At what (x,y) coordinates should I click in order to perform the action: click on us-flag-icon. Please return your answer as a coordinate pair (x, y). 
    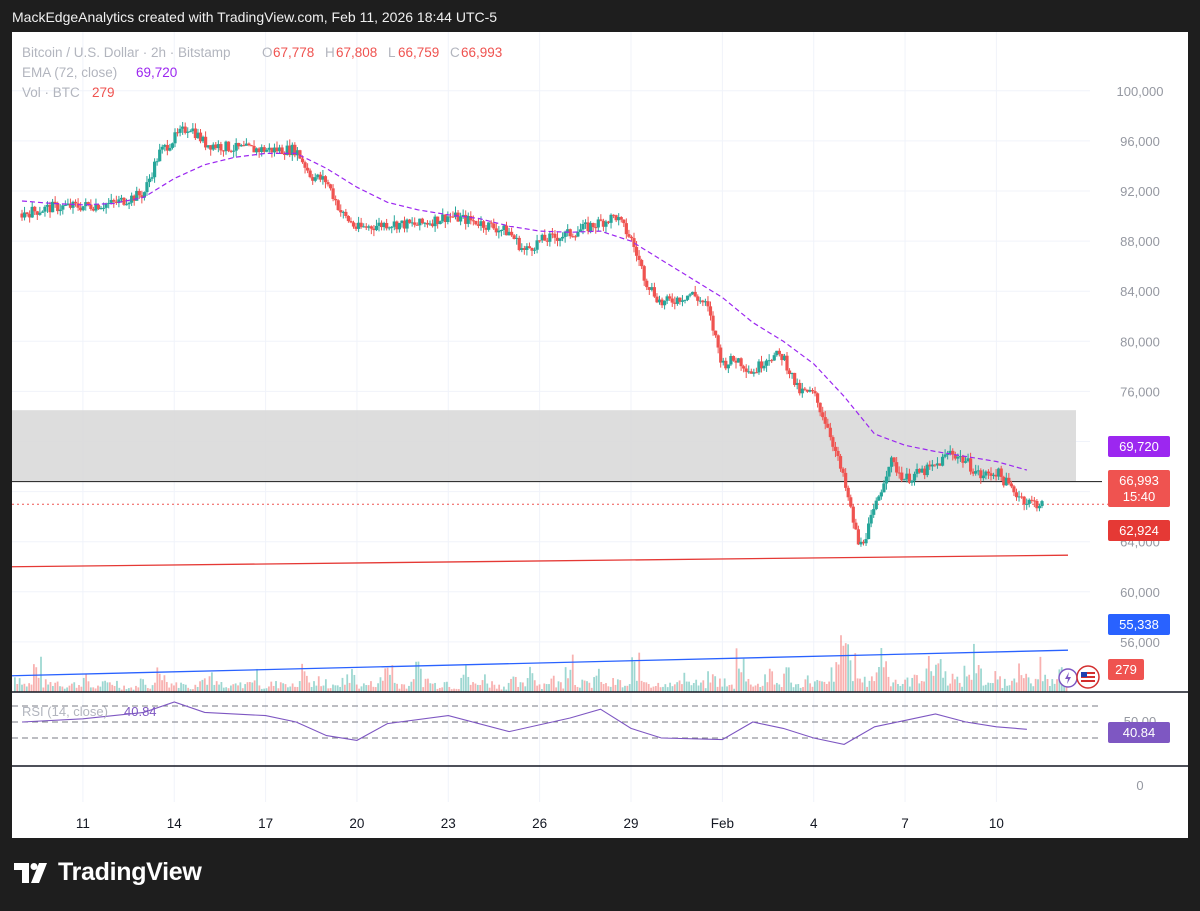
    Looking at the image, I should click on (1088, 677).